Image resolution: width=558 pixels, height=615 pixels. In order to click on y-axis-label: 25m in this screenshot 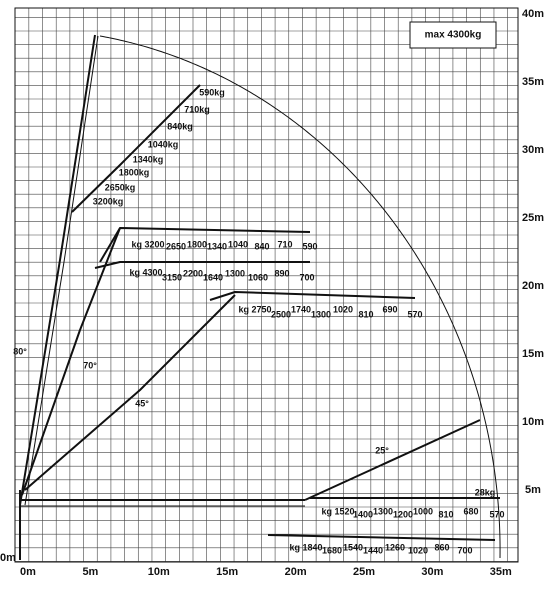, I will do `click(533, 218)`.